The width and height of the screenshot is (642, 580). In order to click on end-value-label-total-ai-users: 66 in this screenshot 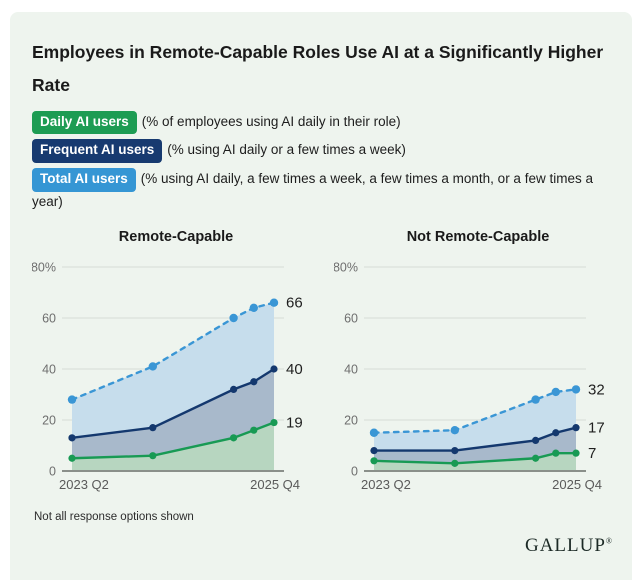, I will do `click(294, 303)`.